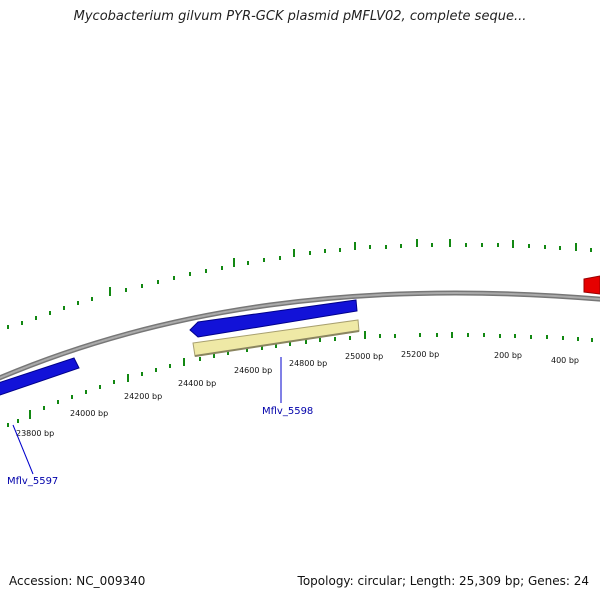 The image size is (600, 600). I want to click on accession-text: Accession: NC_009340, so click(77, 581).